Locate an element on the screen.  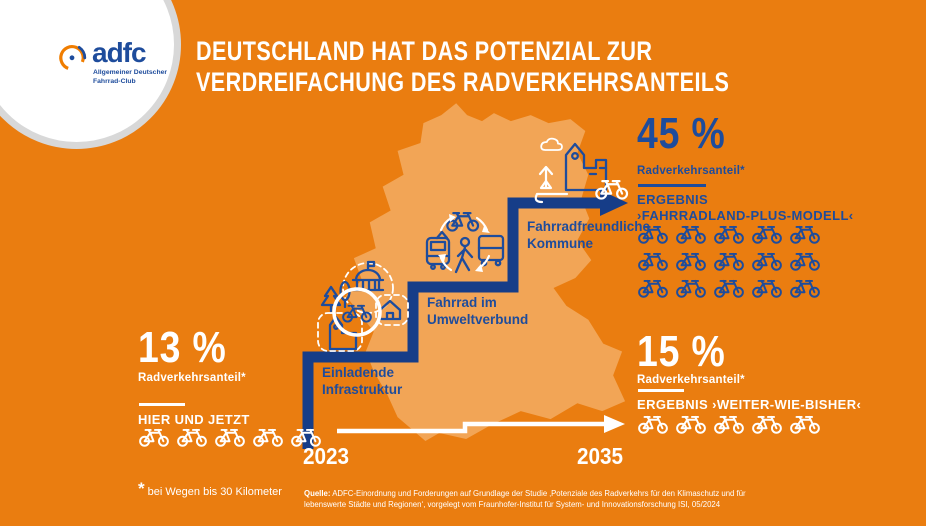
step2-line1: Fahrrad im is located at coordinates (462, 302).